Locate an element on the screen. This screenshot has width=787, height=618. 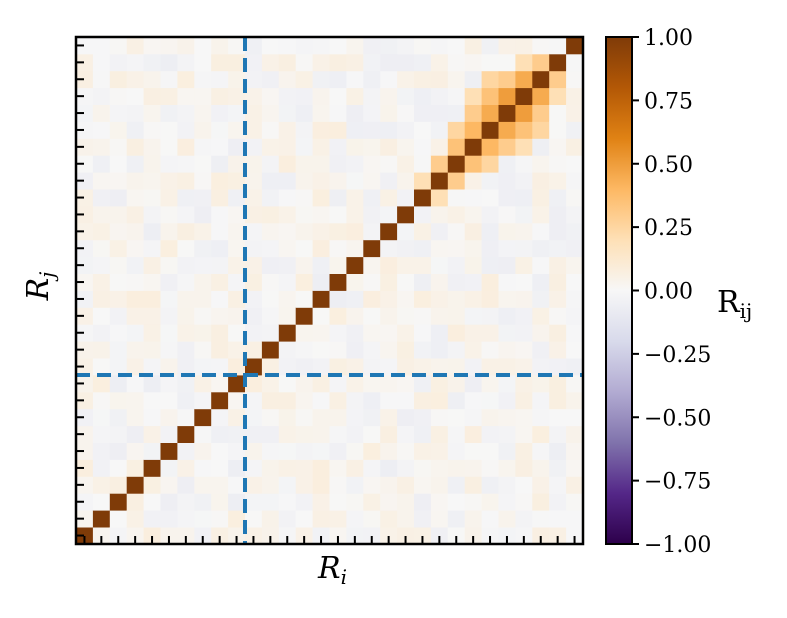
colorbar-ticks: 1.00 0.75 0.50 0.25 0.00 −0.25 −0.50 −0.75 −1.00 is located at coordinates (671, 292).